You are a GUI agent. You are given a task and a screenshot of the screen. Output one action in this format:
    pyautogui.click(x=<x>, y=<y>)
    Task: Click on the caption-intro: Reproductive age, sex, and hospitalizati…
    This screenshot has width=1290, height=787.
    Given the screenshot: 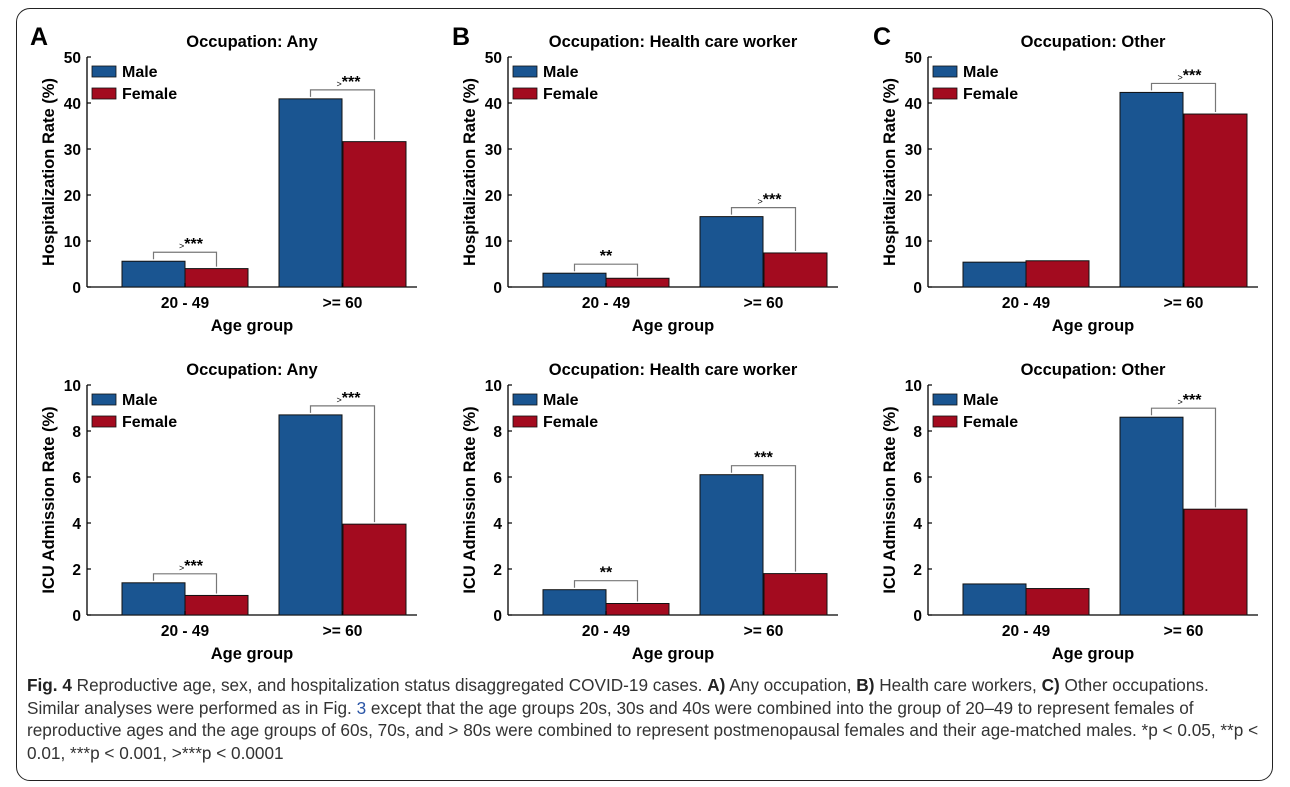 What is the action you would take?
    pyautogui.click(x=389, y=685)
    